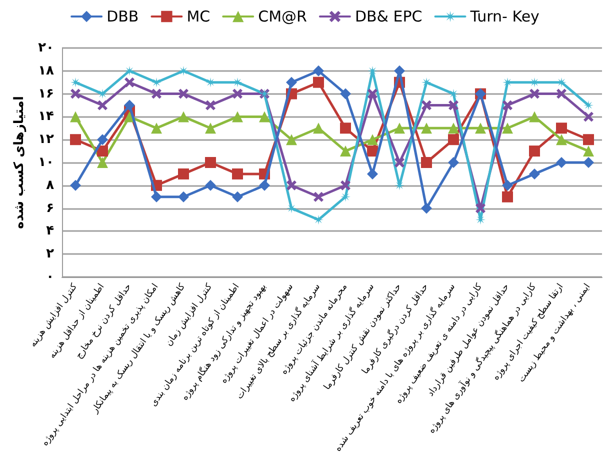 This screenshot has height=462, width=610. Describe the element at coordinates (388, 17) in the screenshot. I see `legend-label: DB& EPC` at that location.